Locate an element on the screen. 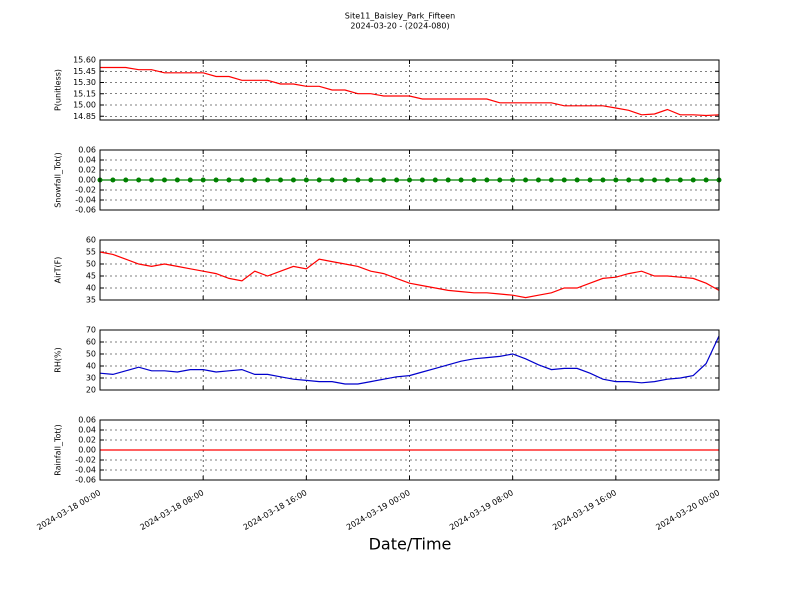  y-axis-label: P(unitless) is located at coordinates (58, 90).